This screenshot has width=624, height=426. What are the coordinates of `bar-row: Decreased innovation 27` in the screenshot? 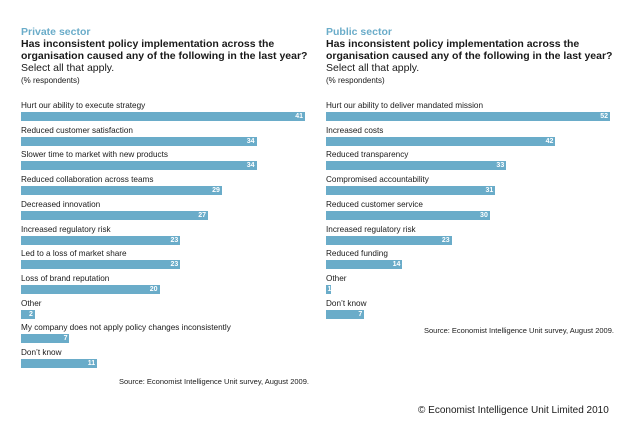 It's located at (166, 212).